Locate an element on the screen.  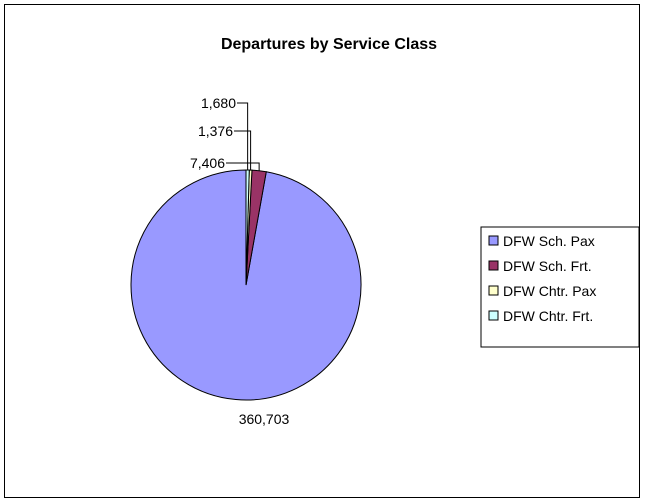
legend-box is located at coordinates (560, 287).